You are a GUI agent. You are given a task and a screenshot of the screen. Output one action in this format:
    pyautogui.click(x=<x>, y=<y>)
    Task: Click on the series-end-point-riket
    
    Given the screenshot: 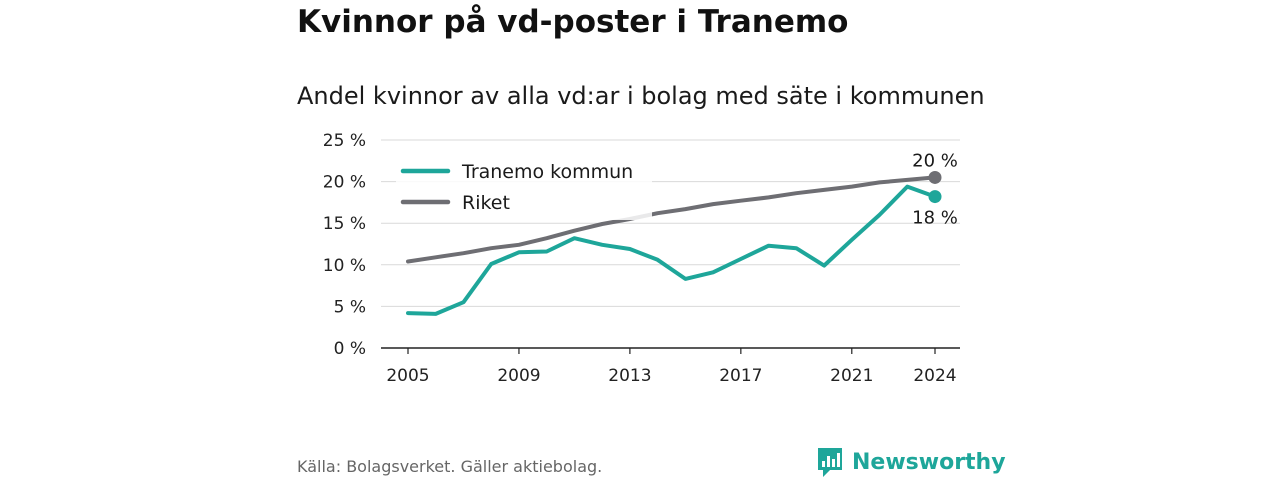 What is the action you would take?
    pyautogui.click(x=935, y=177)
    